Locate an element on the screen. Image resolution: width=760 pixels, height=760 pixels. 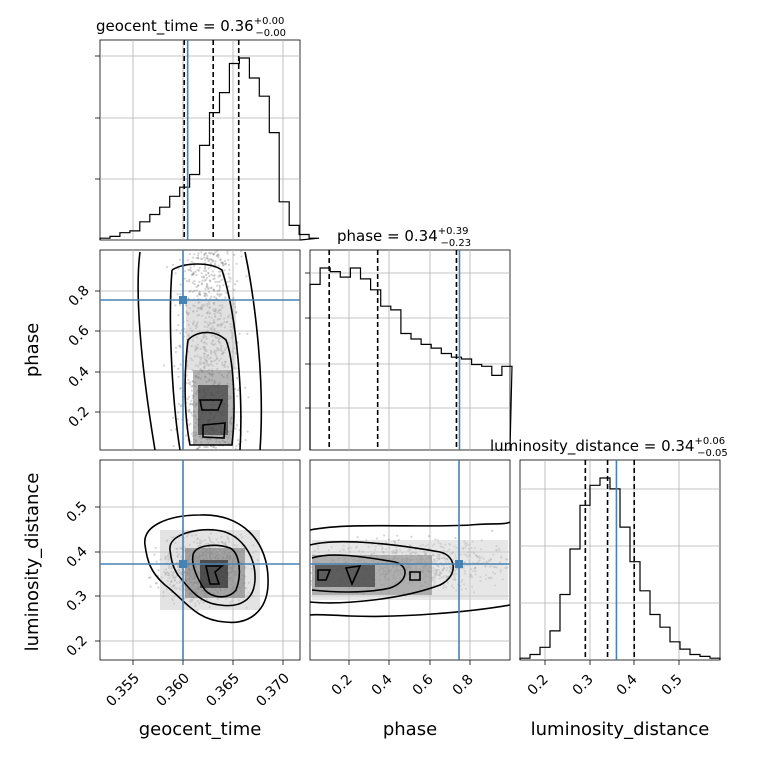
density-geocent-phase is located at coordinates (211, 372).